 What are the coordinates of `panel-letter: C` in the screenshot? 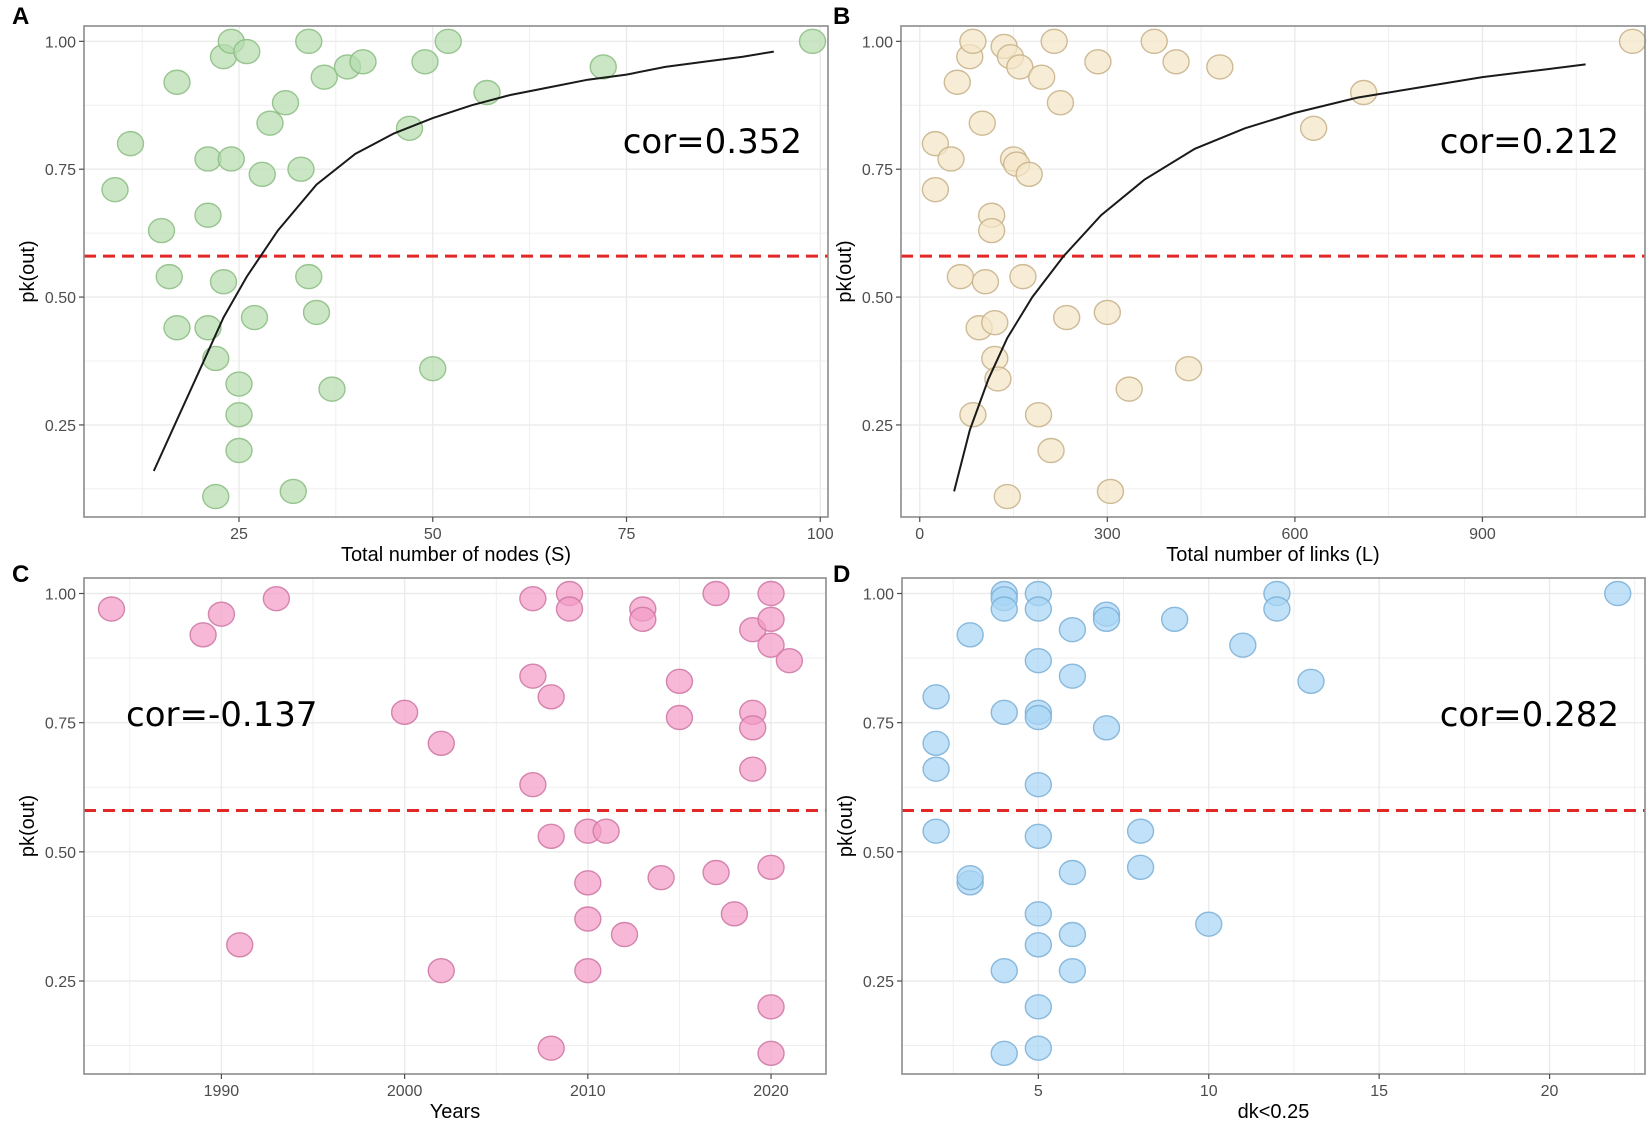 It's located at (20, 574).